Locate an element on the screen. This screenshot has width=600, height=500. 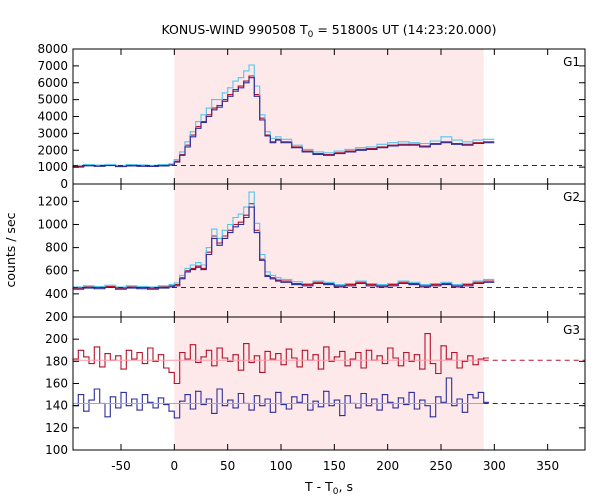
y-tick-label: 200 is located at coordinates (56, 339).